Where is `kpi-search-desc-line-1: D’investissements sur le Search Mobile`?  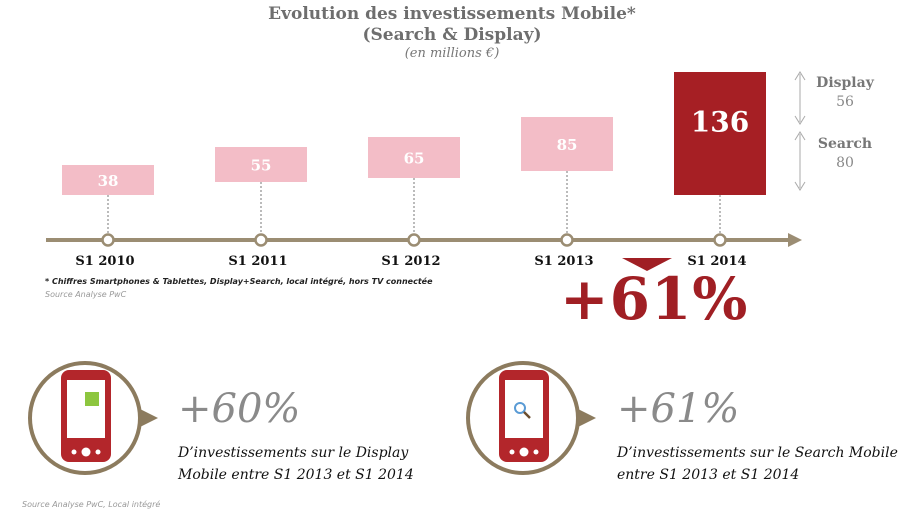
kpi-search-desc-line-1: D’investissements sur le Search Mobile is located at coordinates (757, 453).